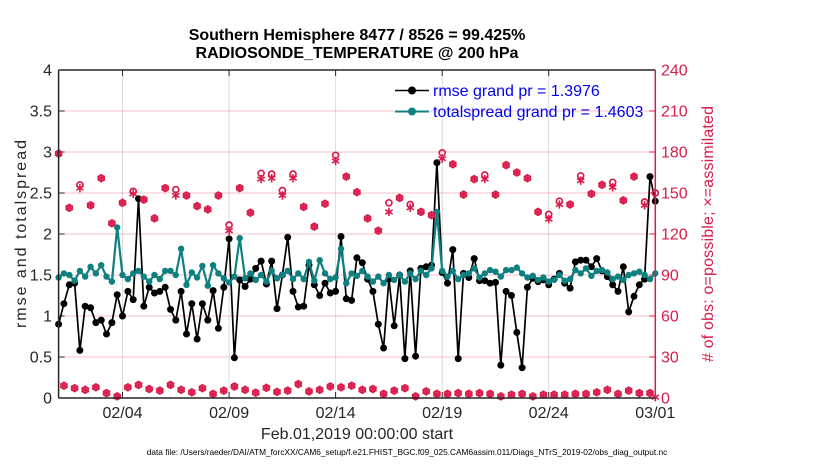 Image resolution: width=830 pixels, height=470 pixels. Describe the element at coordinates (47, 153) in the screenshot. I see `svg-text: 3` at that location.